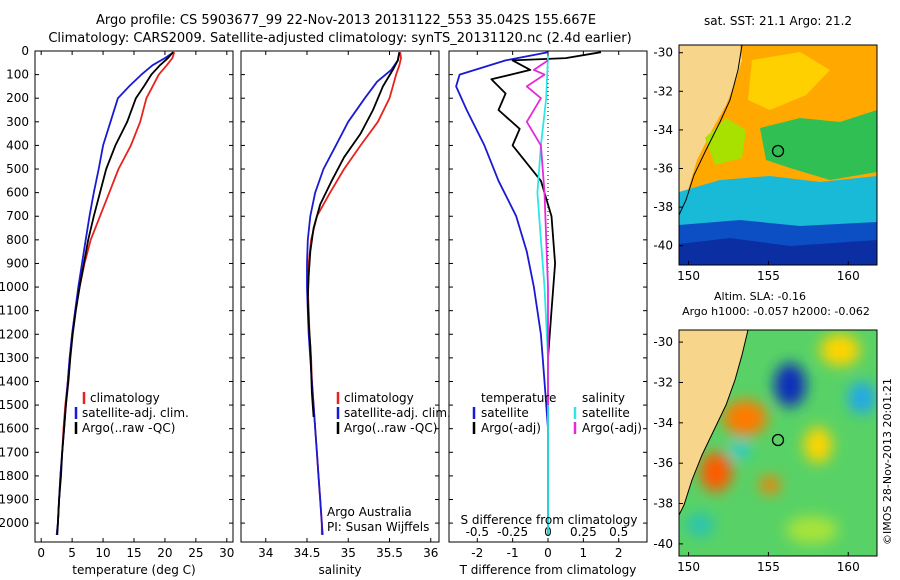 The image size is (900, 580). I want to click on x-tick-label: 34, so click(265, 553).